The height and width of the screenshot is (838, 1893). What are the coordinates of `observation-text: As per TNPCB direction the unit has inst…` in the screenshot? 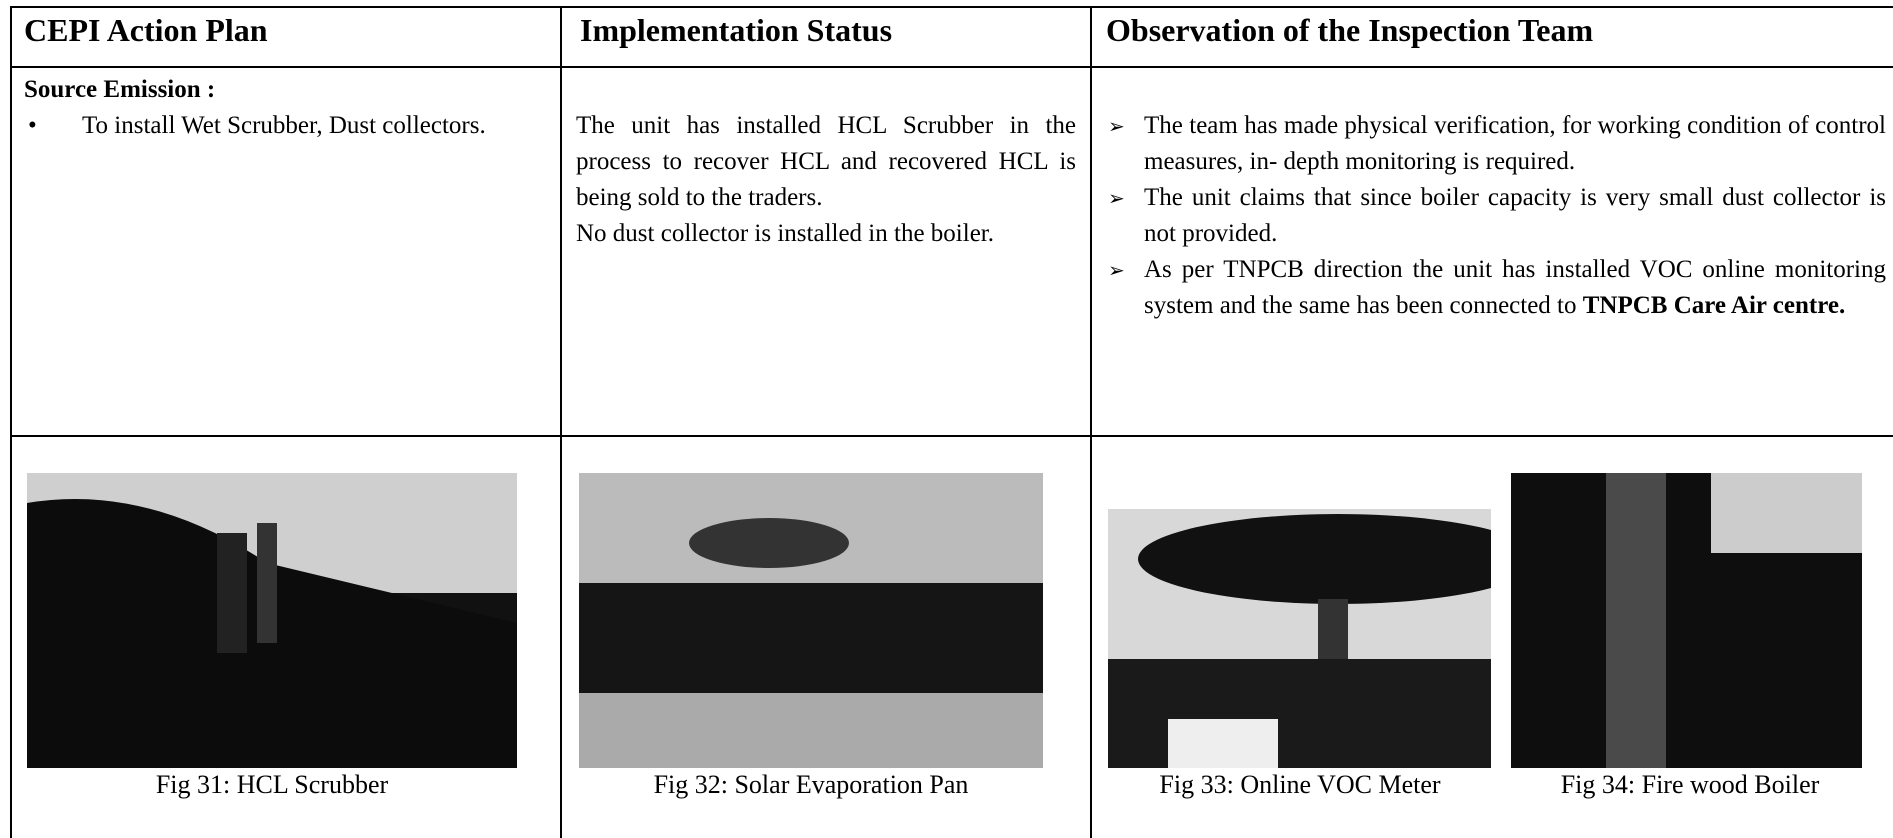 It's located at (1515, 287).